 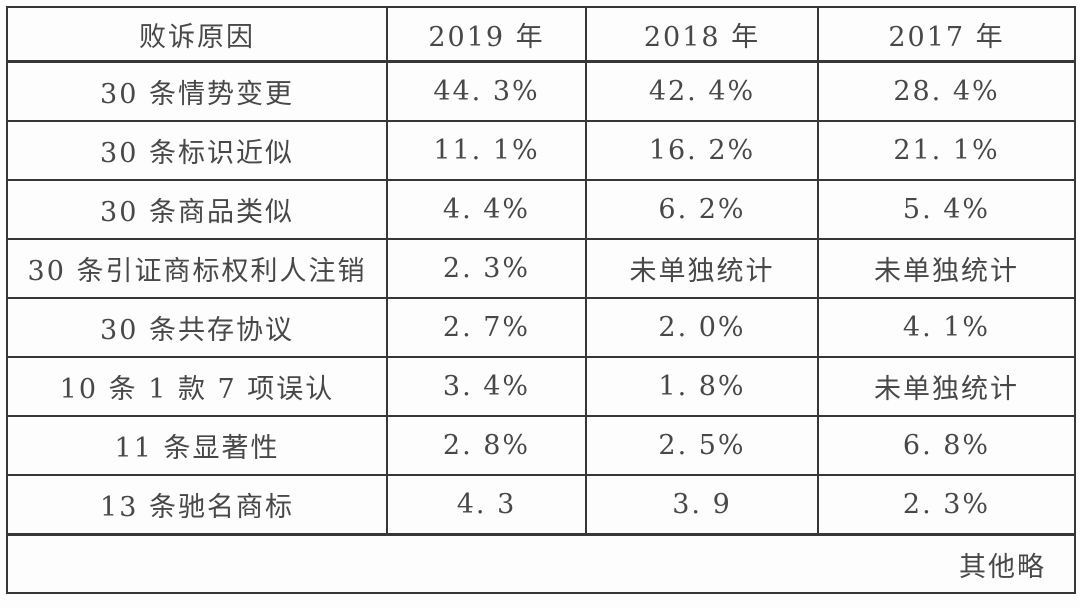 I want to click on table-row: 30 条商品类似 4. 4% 6. 2% 5. 4%, so click(x=541, y=209).